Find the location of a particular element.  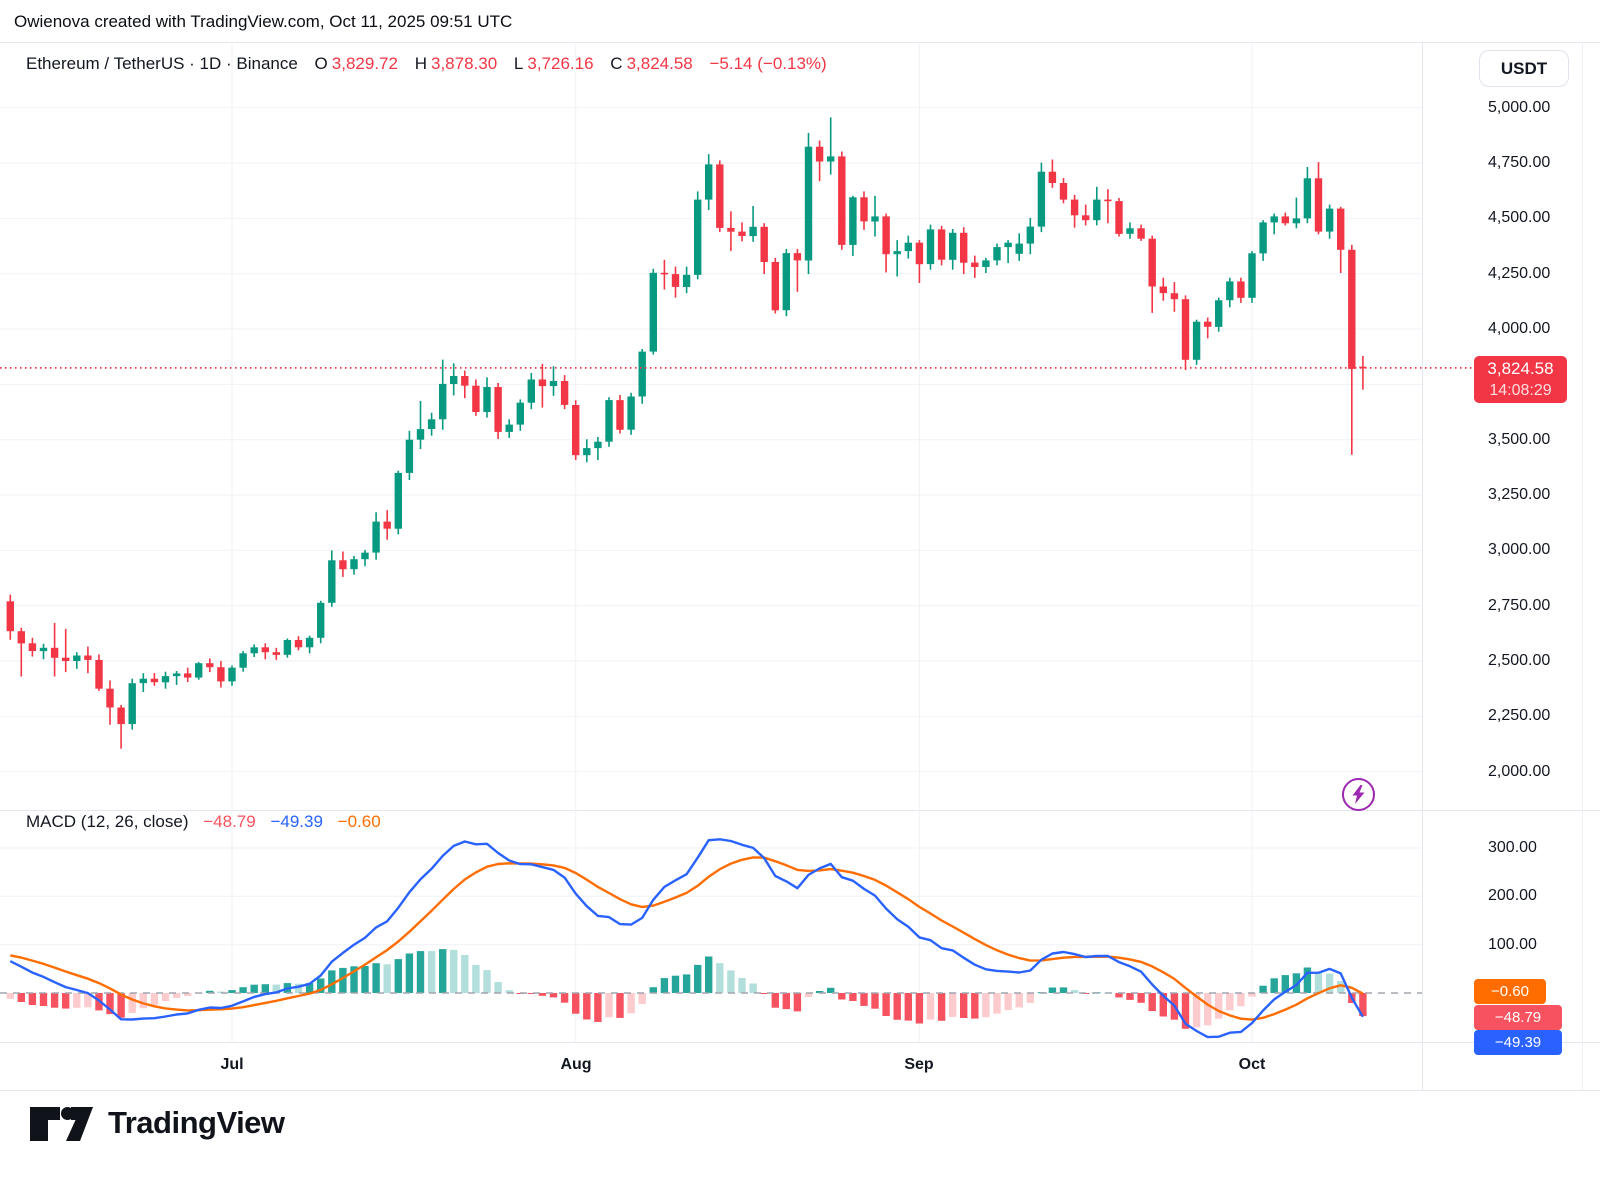

price-tick-label: 4,500.00 is located at coordinates (1519, 217).